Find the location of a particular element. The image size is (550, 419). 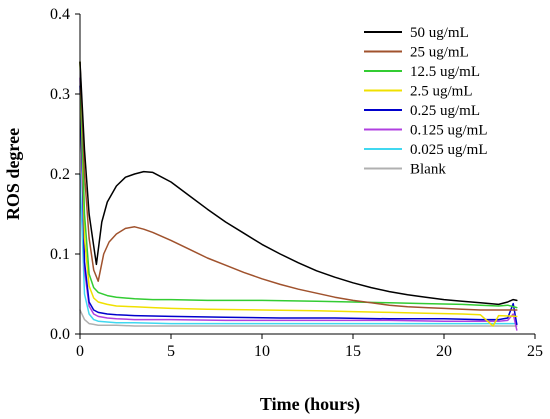

x-tick-label: 15 is located at coordinates (353, 351).